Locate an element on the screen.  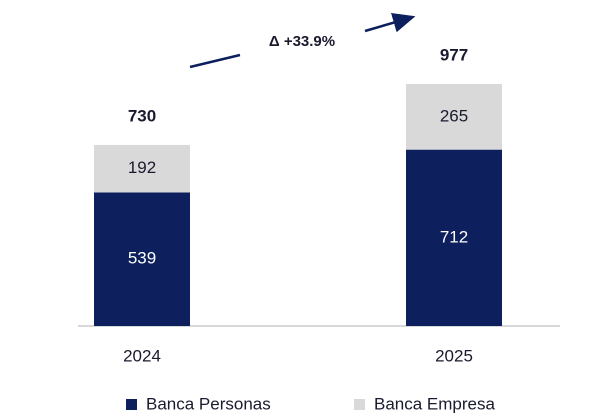
annotation: Δ +33.9% is located at coordinates (302, 41).